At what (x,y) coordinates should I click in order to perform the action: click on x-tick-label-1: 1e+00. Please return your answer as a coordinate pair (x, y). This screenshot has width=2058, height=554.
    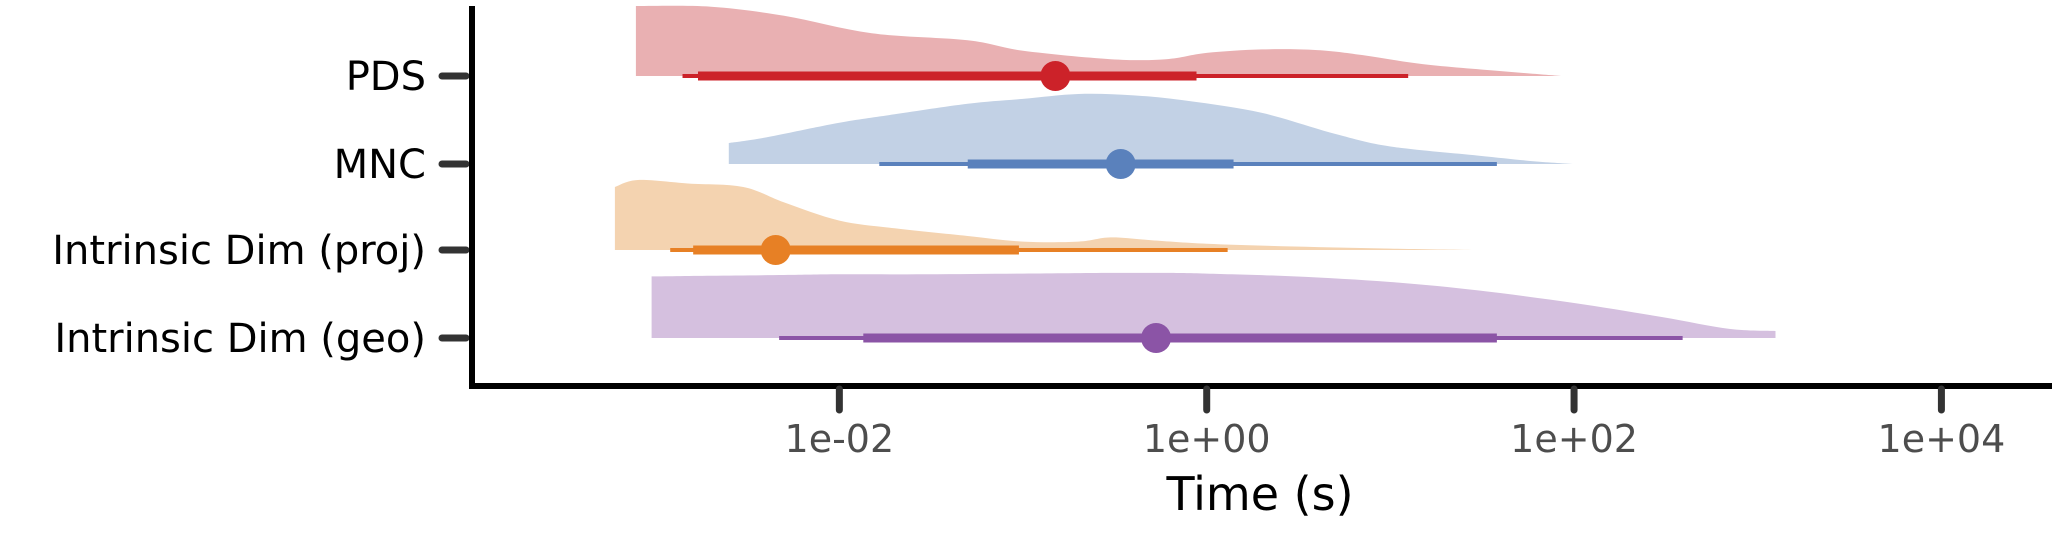
    Looking at the image, I should click on (1207, 439).